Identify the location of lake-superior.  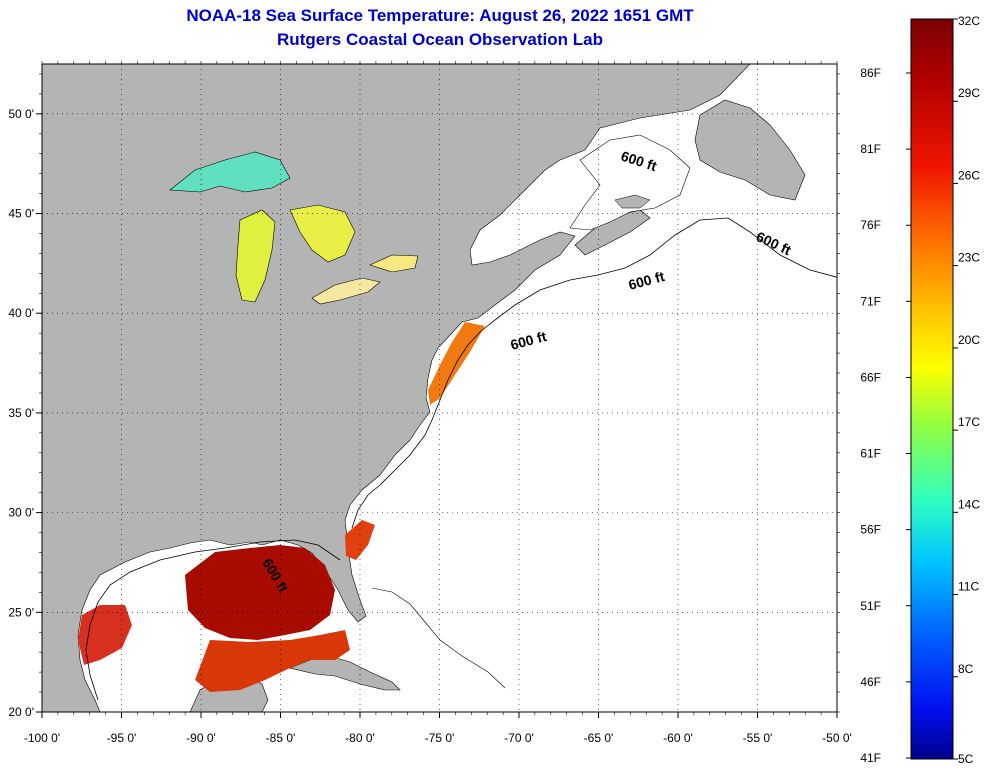
(230, 172).